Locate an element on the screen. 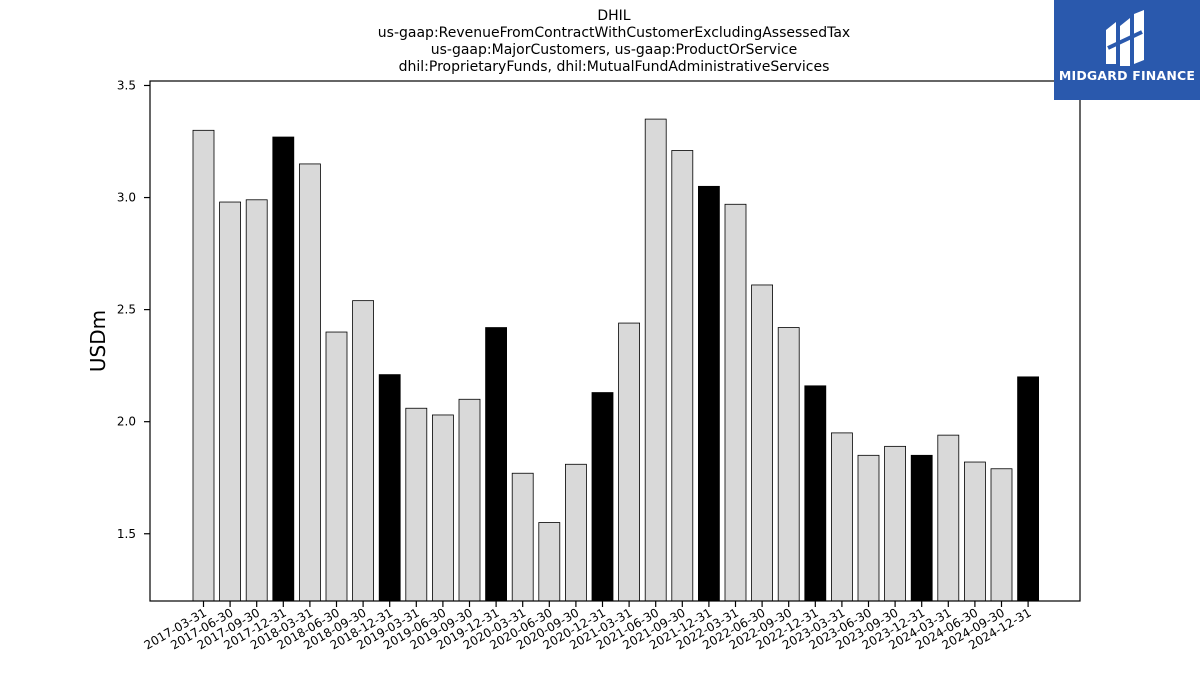  y-axis: 1.5 2.0 2.5 3.0 3.5 is located at coordinates (133, 309).